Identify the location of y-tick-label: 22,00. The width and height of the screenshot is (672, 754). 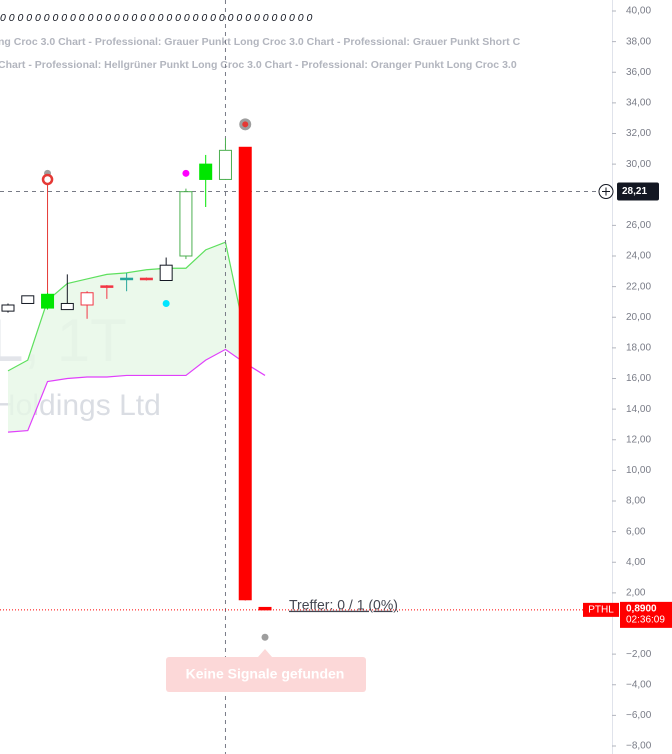
(638, 286).